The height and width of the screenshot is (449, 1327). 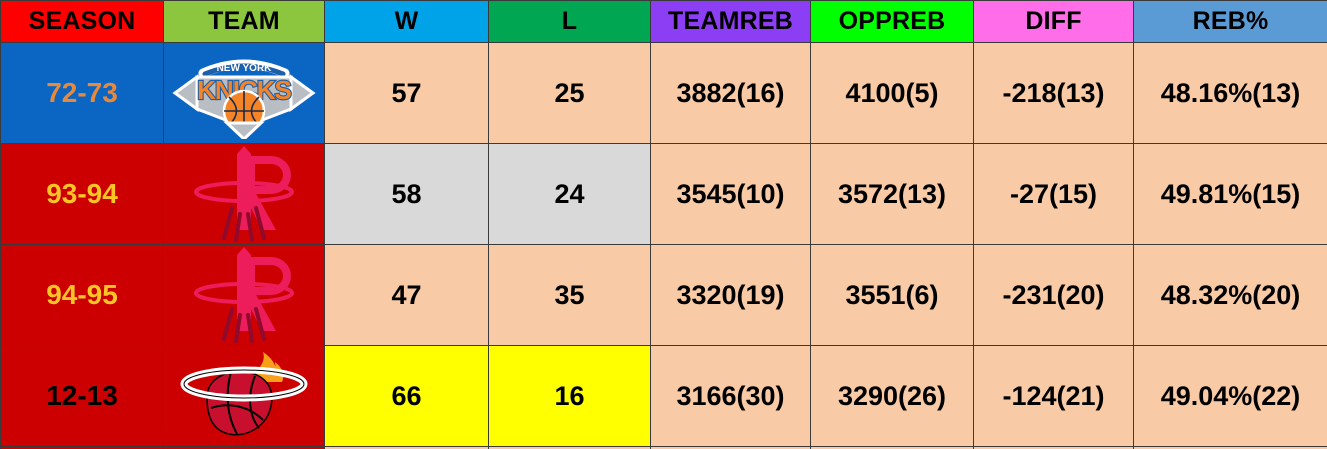 I want to click on column-header-season: SEASON, so click(x=82, y=21).